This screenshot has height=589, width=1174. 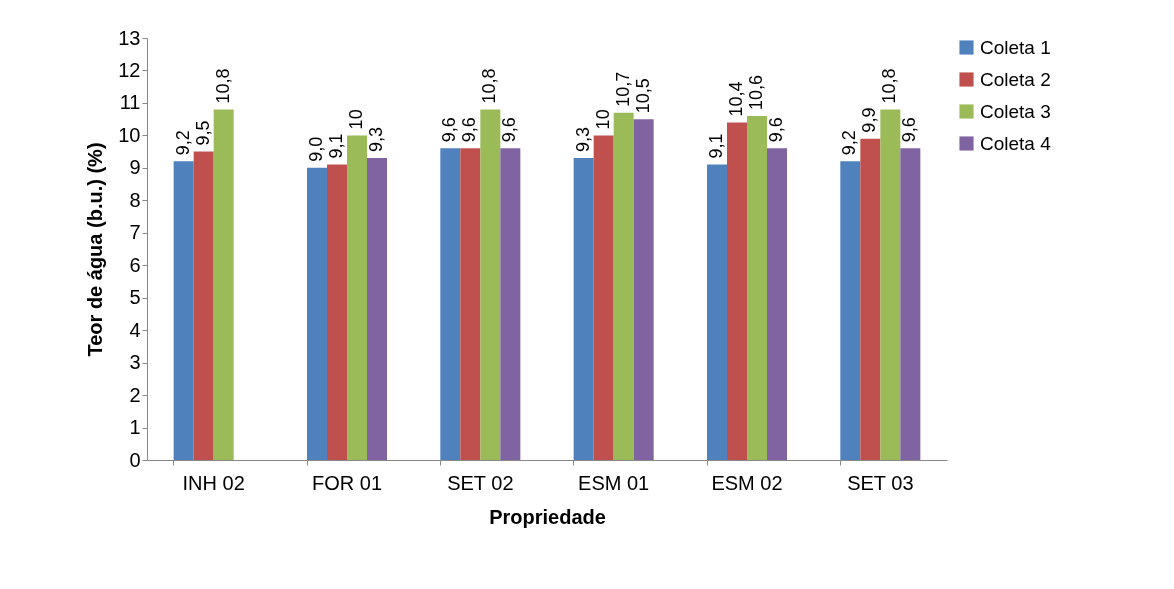 What do you see at coordinates (1015, 79) in the screenshot?
I see `legend-label: Coleta 2` at bounding box center [1015, 79].